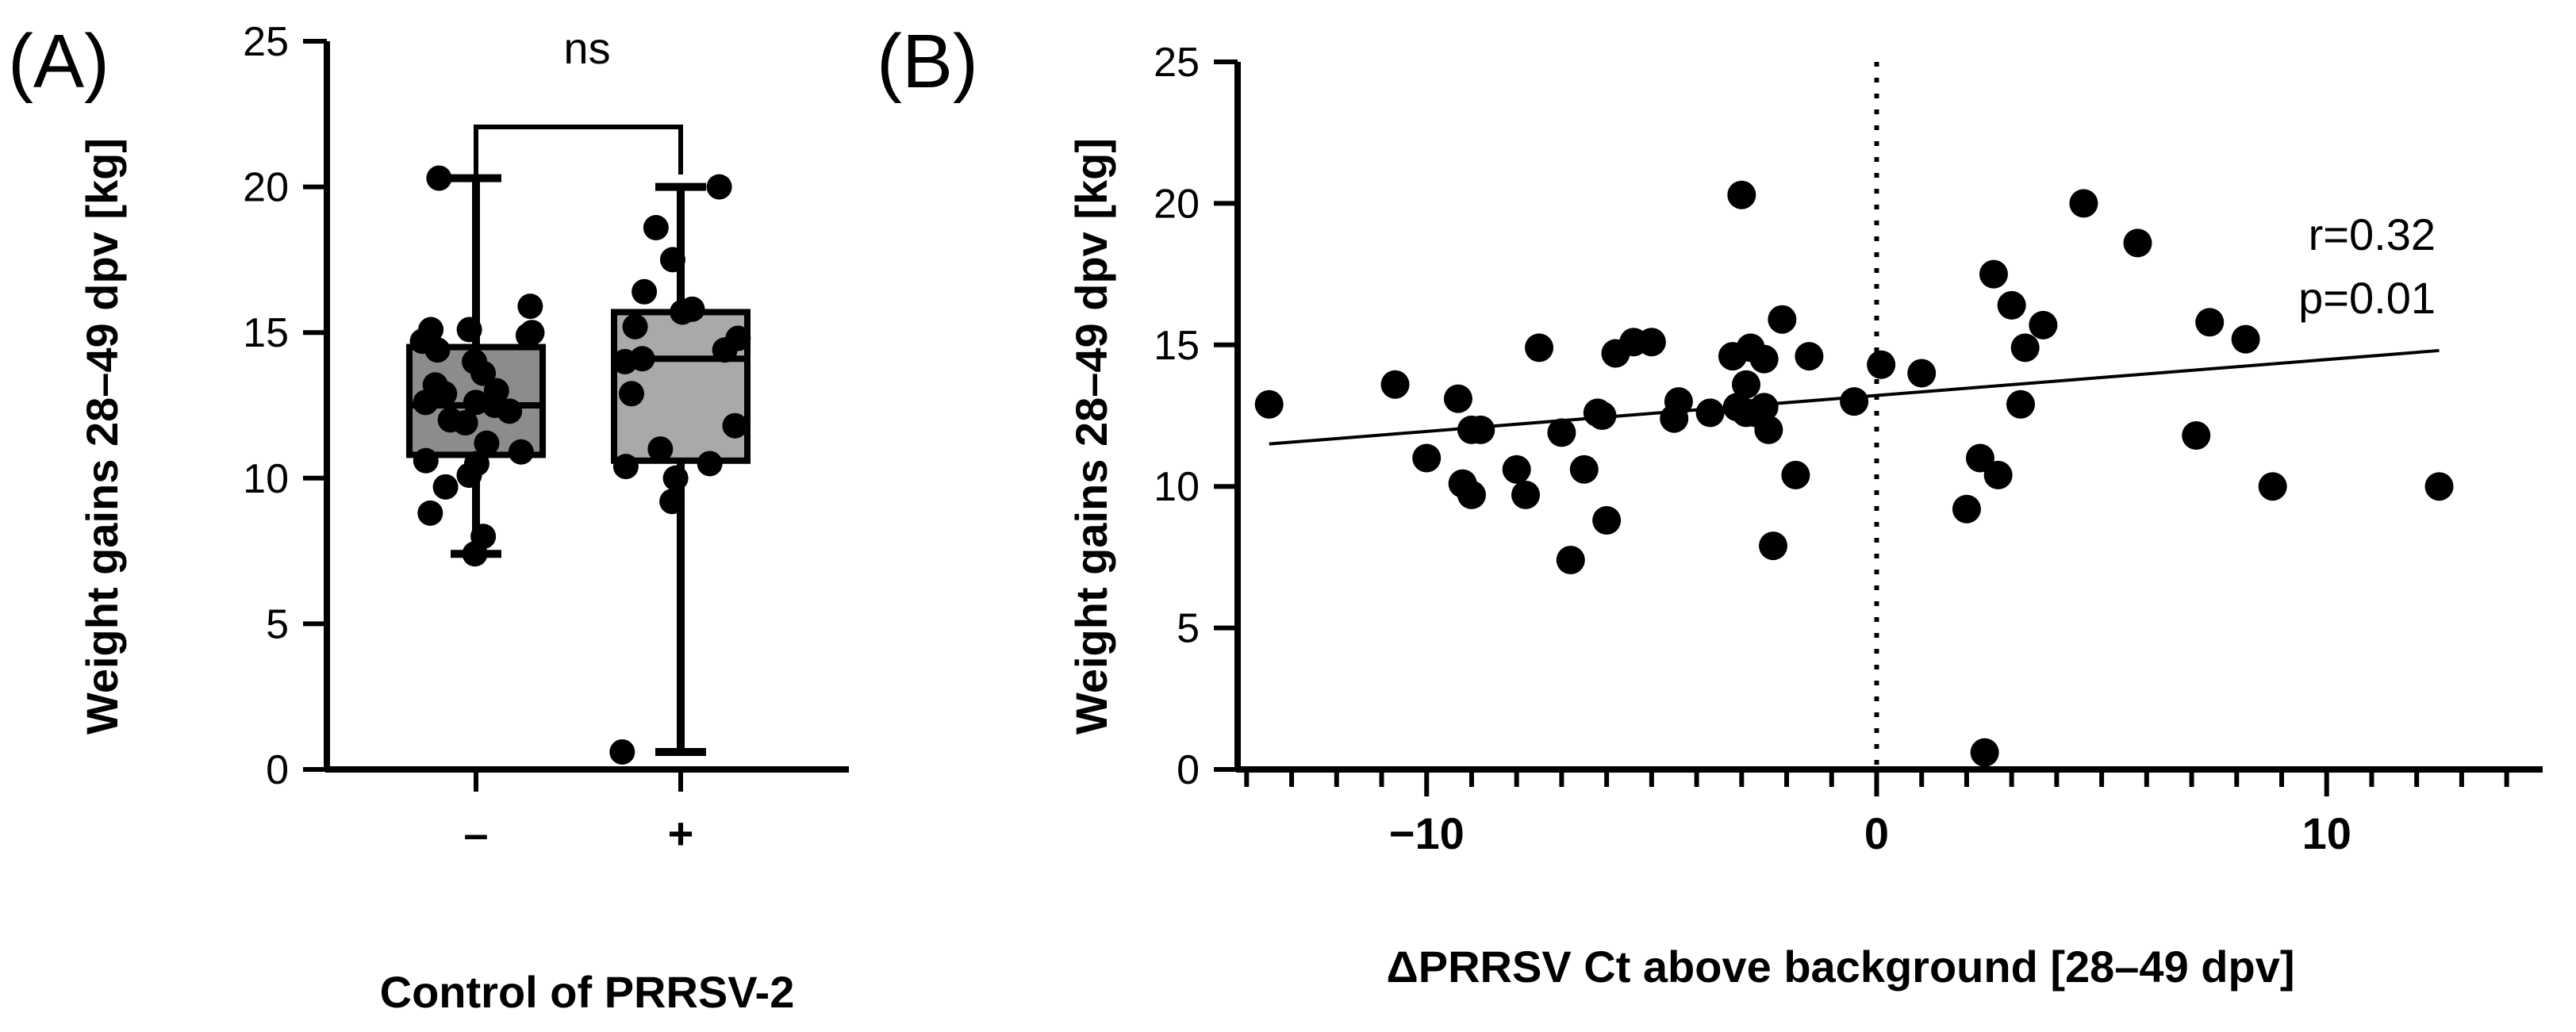  I want to click on panel-b-annotation-p: p=0.01, so click(2367, 298).